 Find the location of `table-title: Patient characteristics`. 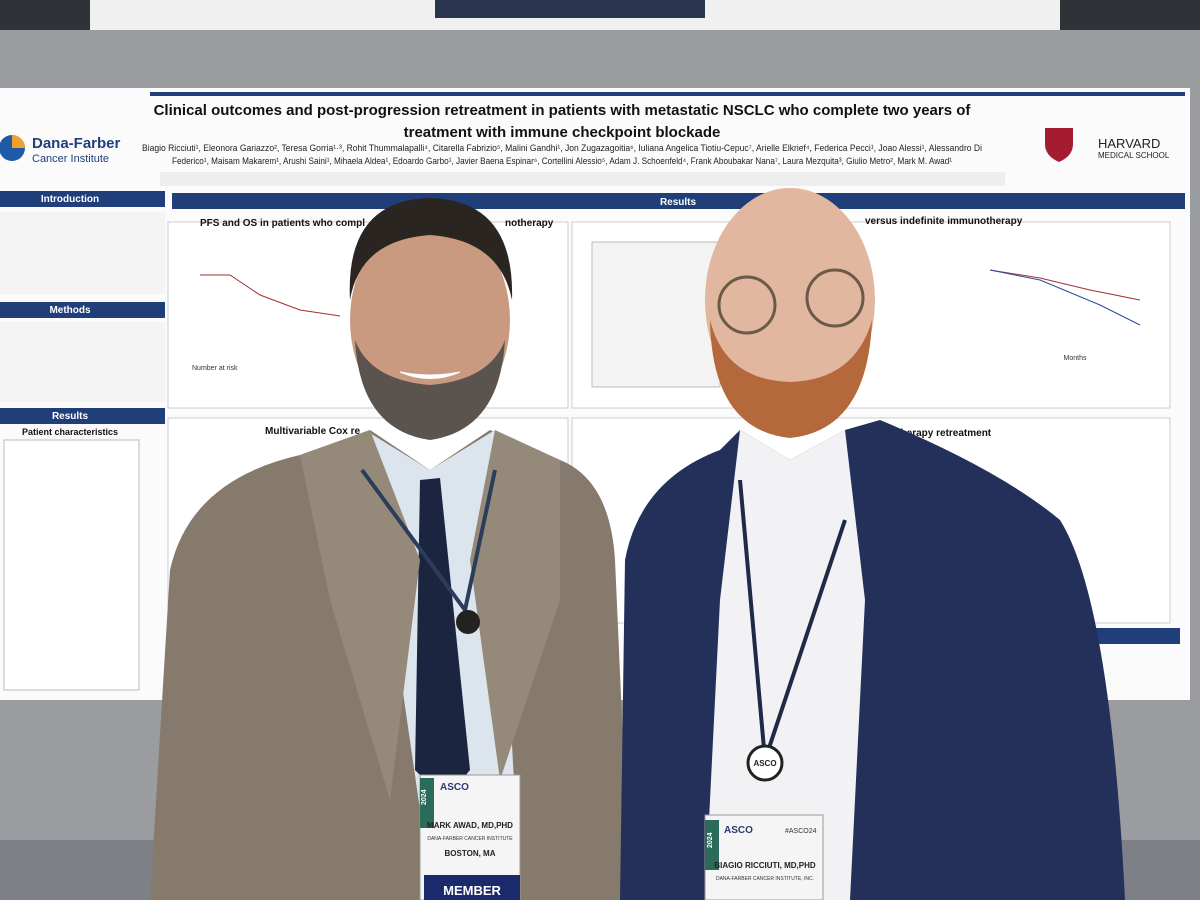

table-title: Patient characteristics is located at coordinates (70, 432).